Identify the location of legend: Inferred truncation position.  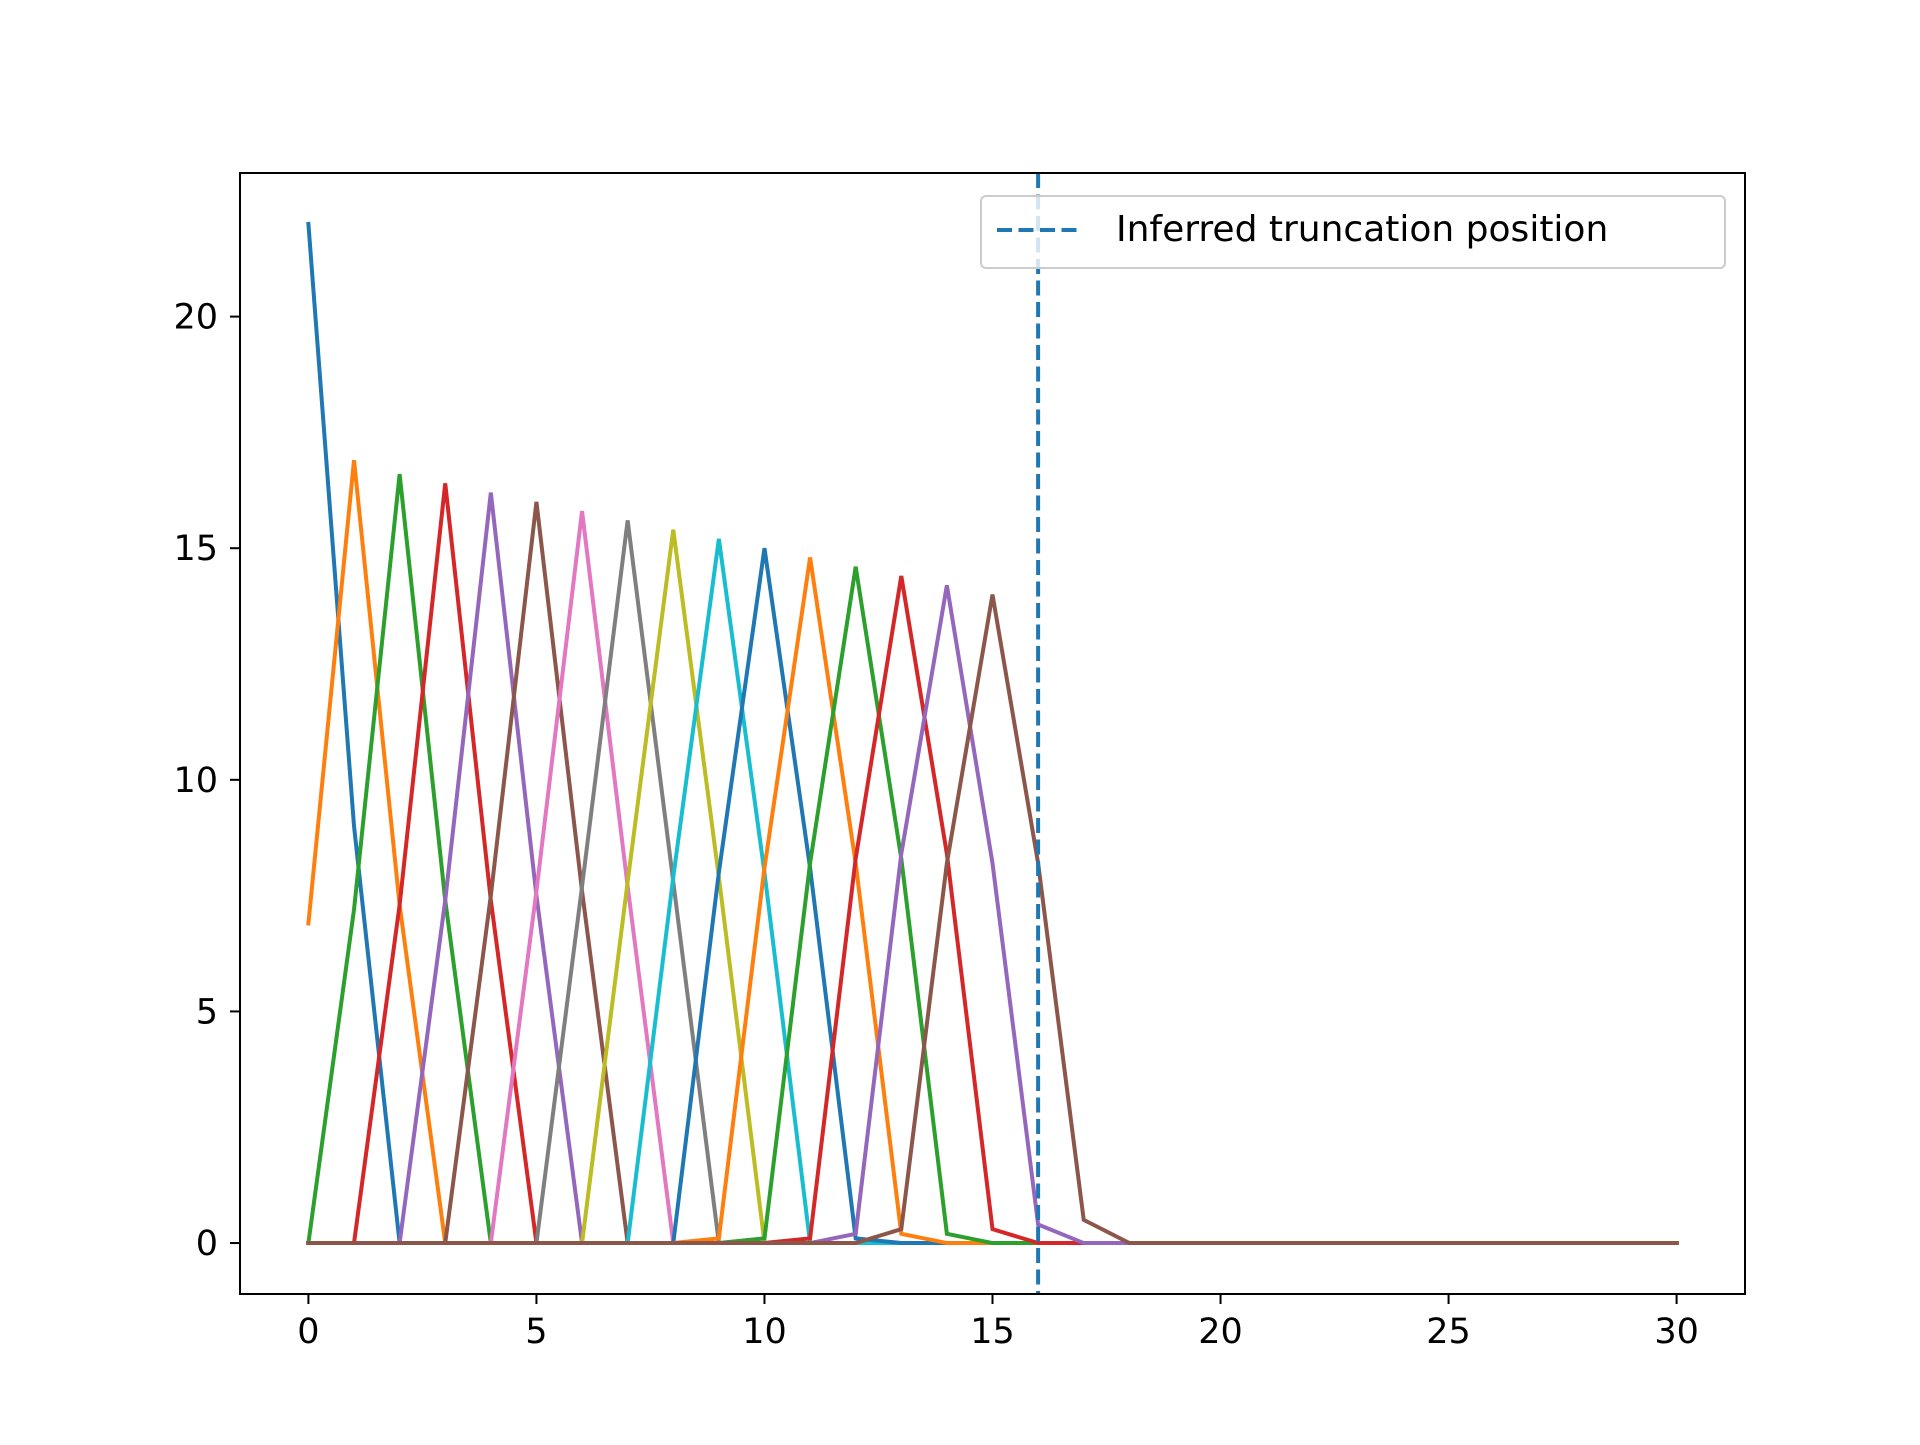
(1353, 232).